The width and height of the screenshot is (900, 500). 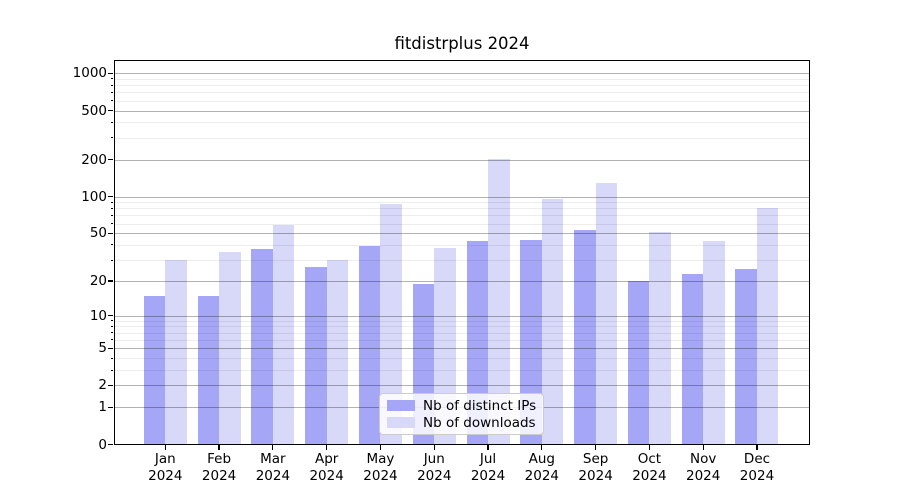 I want to click on y-tick-label-200: 200, so click(x=94, y=159).